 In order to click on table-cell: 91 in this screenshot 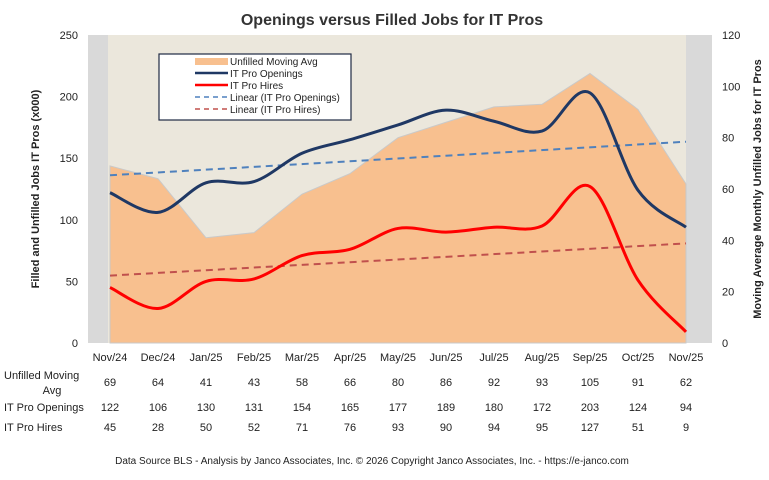, I will do `click(638, 383)`.